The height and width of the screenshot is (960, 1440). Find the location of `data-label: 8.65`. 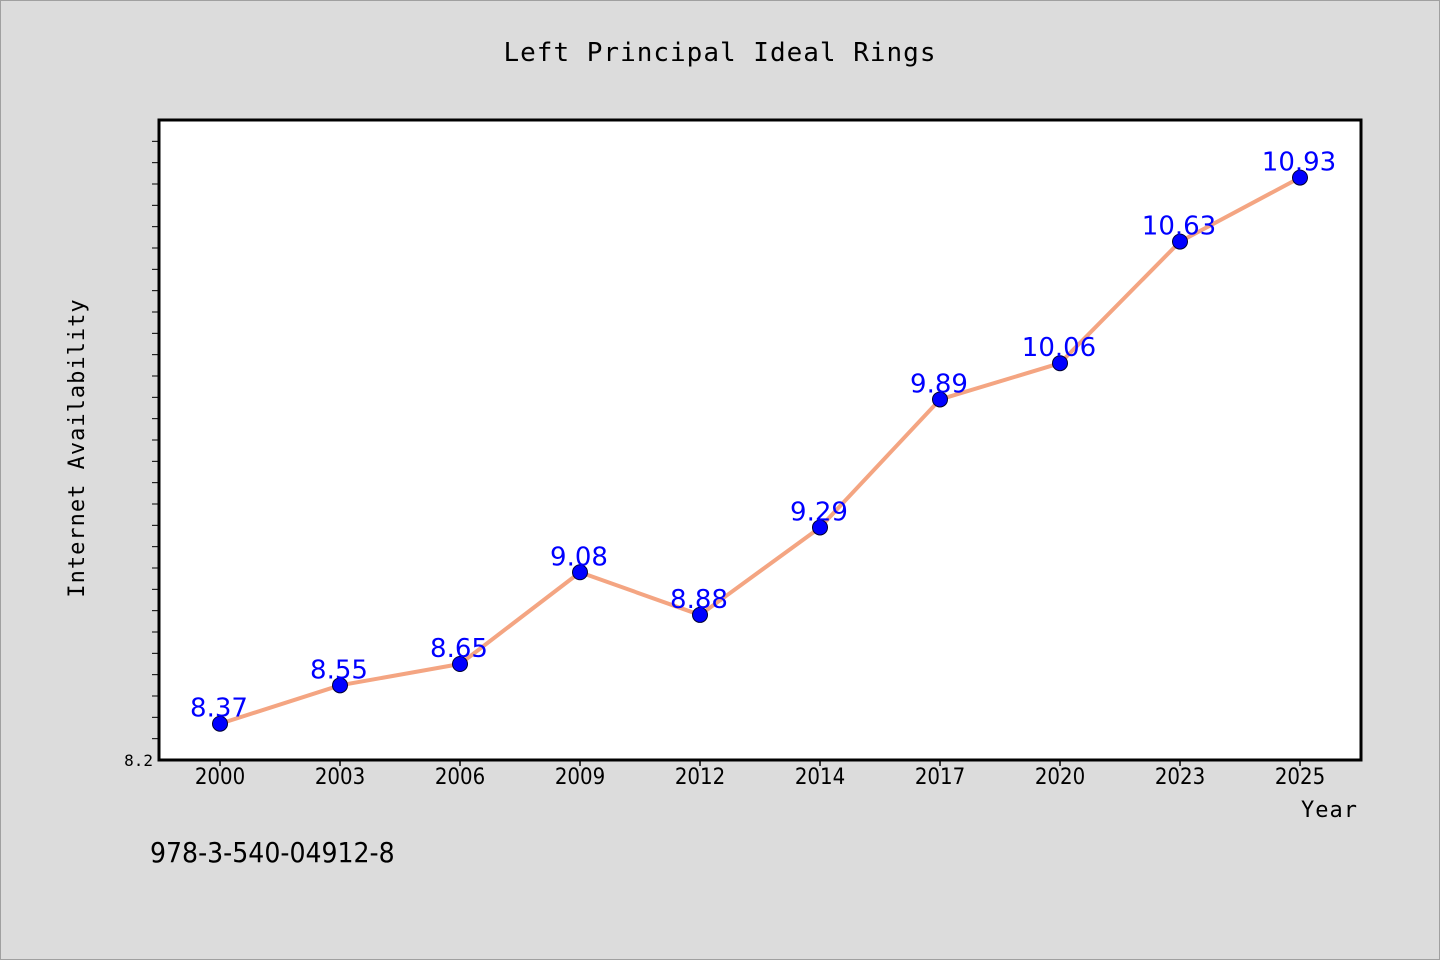

data-label: 8.65 is located at coordinates (459, 649).